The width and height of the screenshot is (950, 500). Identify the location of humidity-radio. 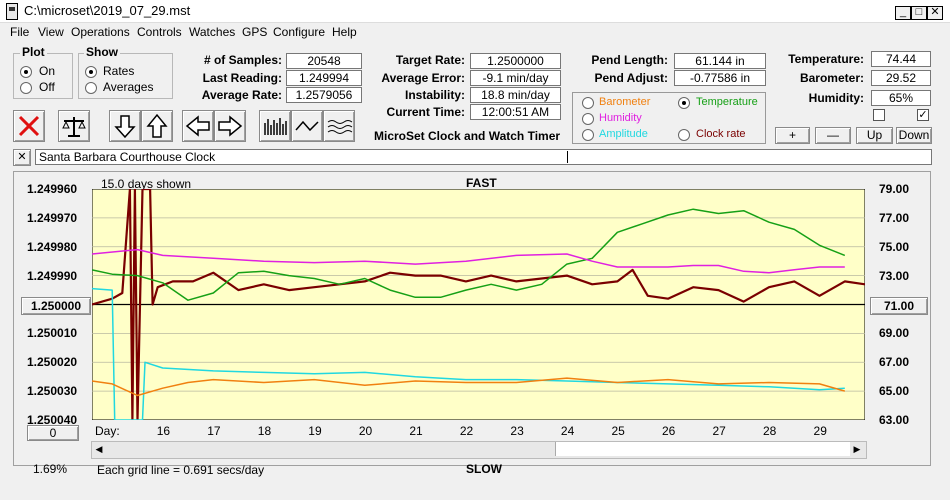
(588, 119).